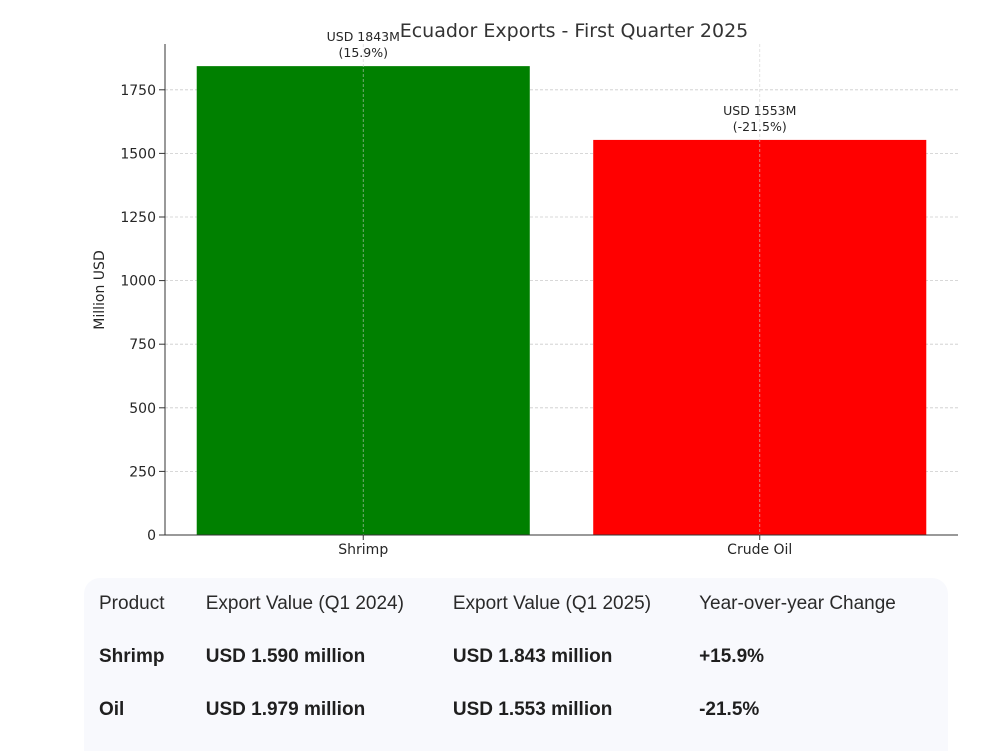  I want to click on y-tick-label: 1000, so click(138, 282).